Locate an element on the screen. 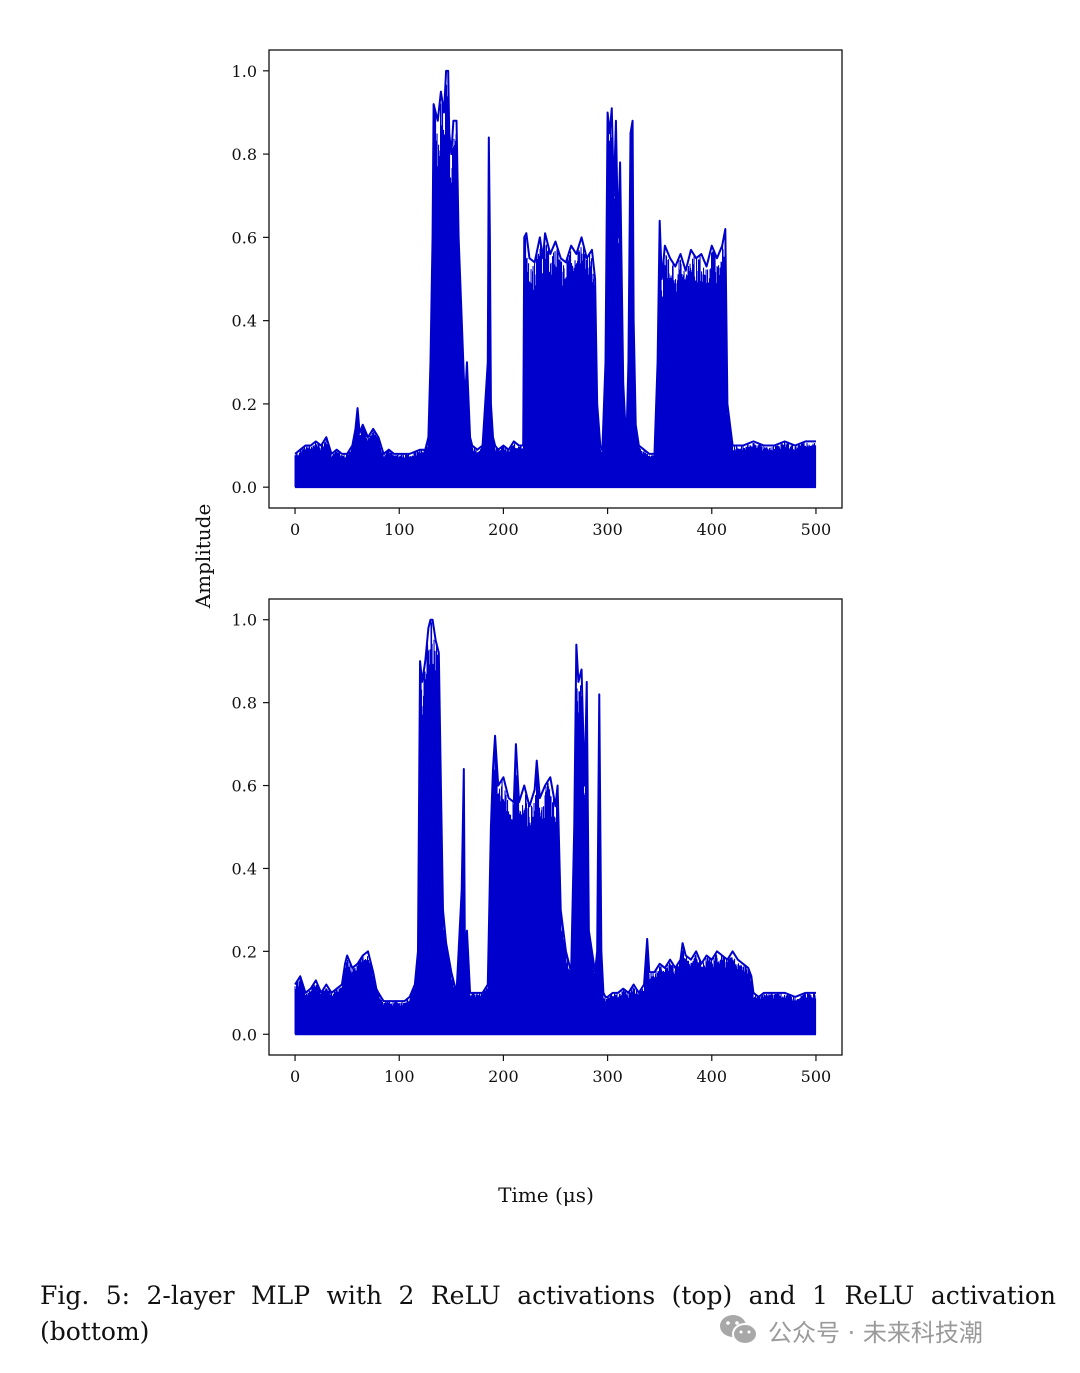 Image resolution: width=1080 pixels, height=1373 pixels. watermark: 公众号 · 未来科技潮 is located at coordinates (850, 1330).